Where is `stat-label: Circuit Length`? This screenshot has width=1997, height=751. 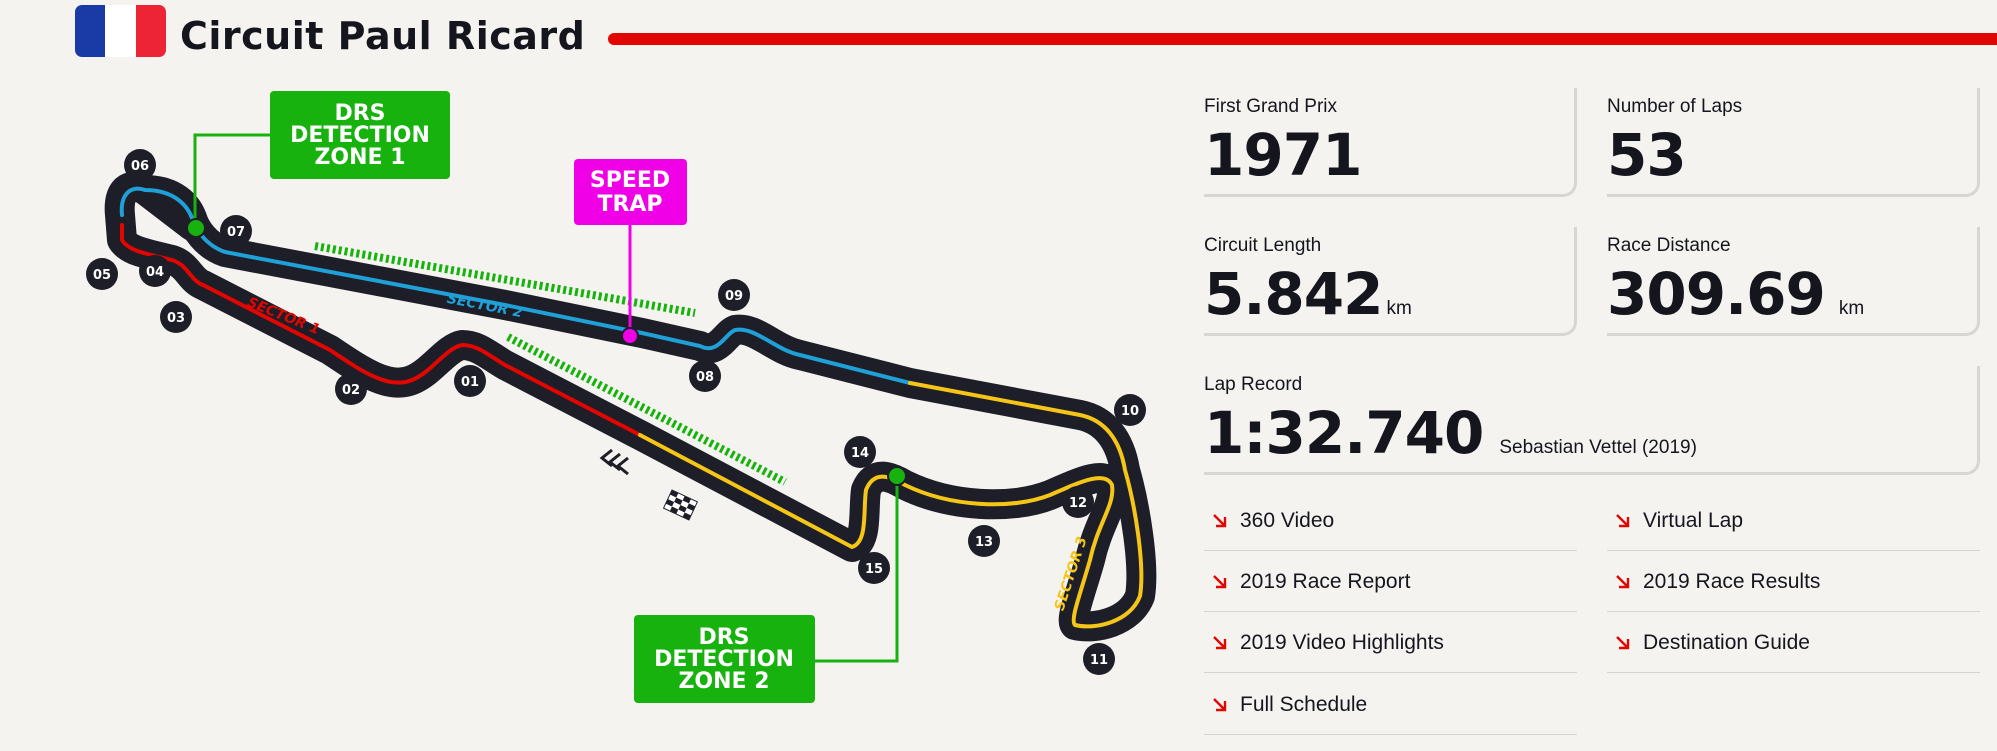
stat-label: Circuit Length is located at coordinates (1263, 245).